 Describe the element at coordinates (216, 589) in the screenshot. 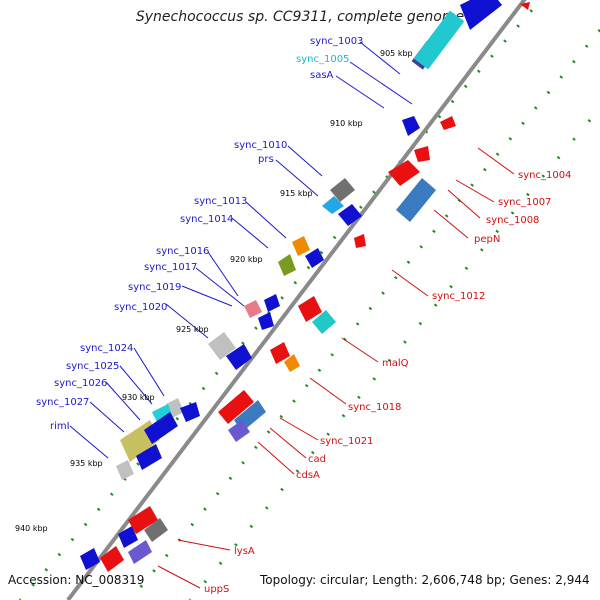

I see `gene-label-uppS: uppS` at that location.